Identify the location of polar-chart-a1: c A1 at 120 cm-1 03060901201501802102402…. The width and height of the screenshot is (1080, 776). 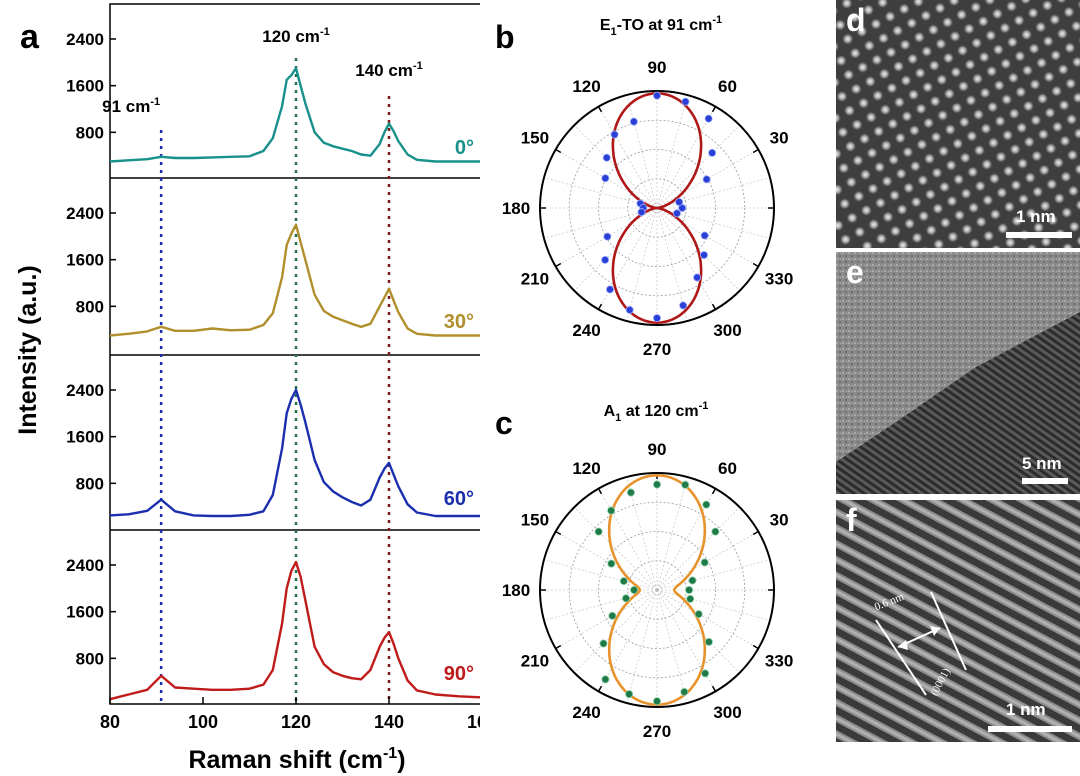
(644, 570).